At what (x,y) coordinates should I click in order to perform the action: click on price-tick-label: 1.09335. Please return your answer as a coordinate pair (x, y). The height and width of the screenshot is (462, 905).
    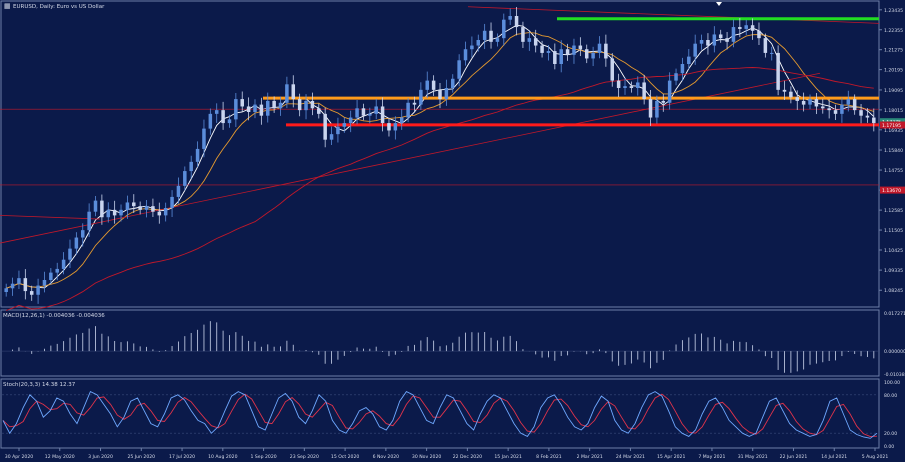
    Looking at the image, I should click on (893, 271).